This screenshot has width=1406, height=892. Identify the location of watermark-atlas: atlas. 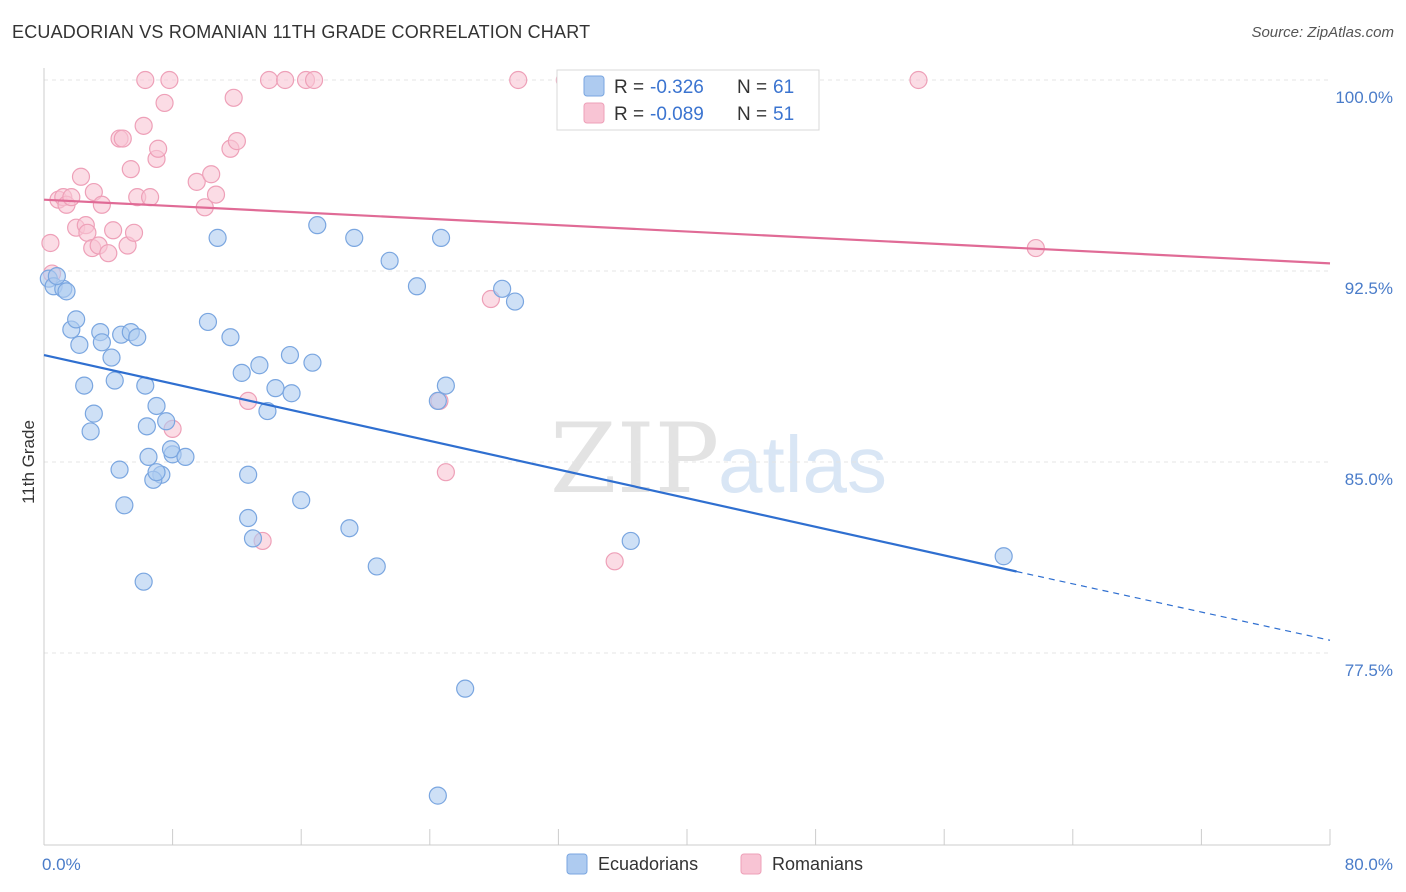
(802, 464).